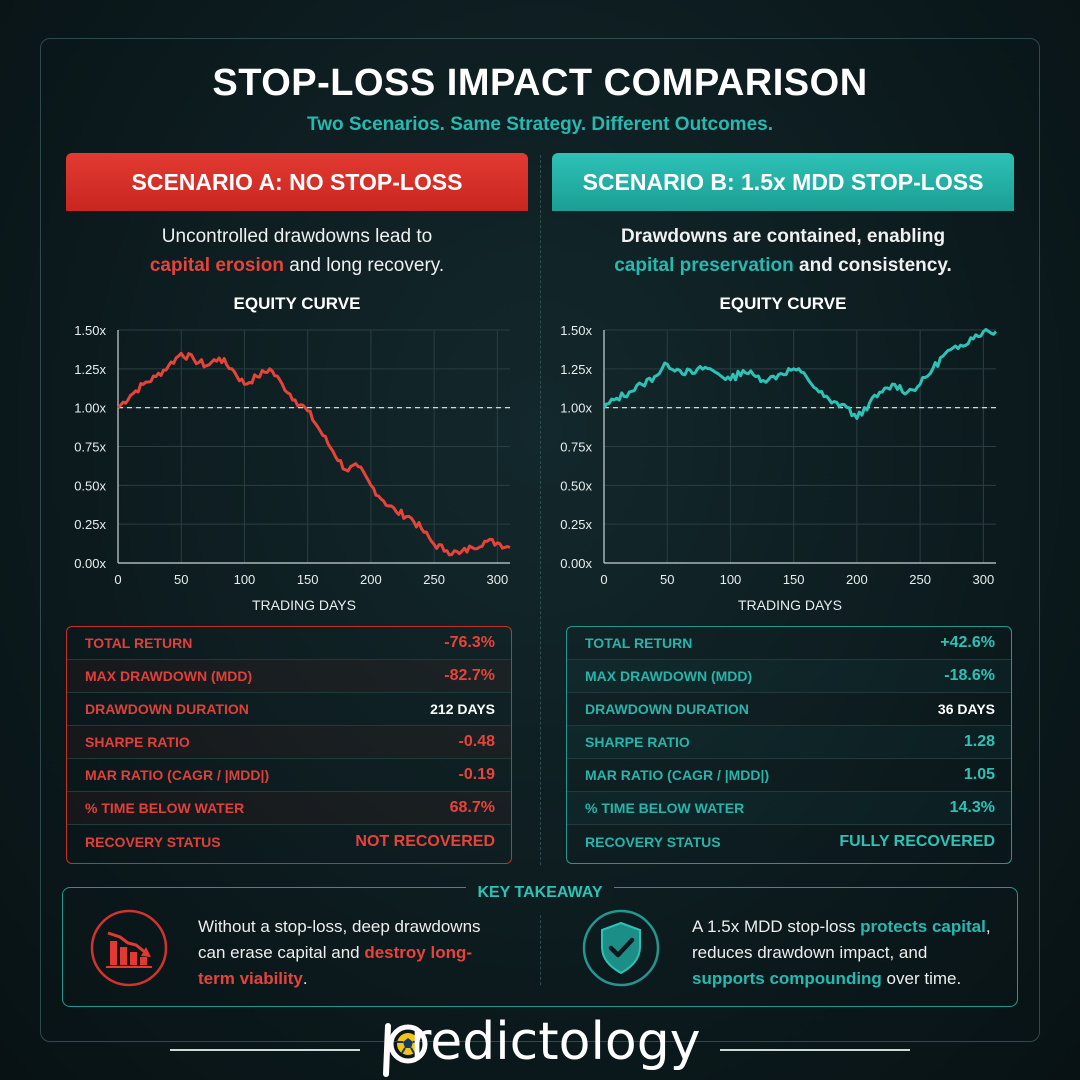  Describe the element at coordinates (789, 742) in the screenshot. I see `metric-row: SHARPE RATIO 1.28` at that location.